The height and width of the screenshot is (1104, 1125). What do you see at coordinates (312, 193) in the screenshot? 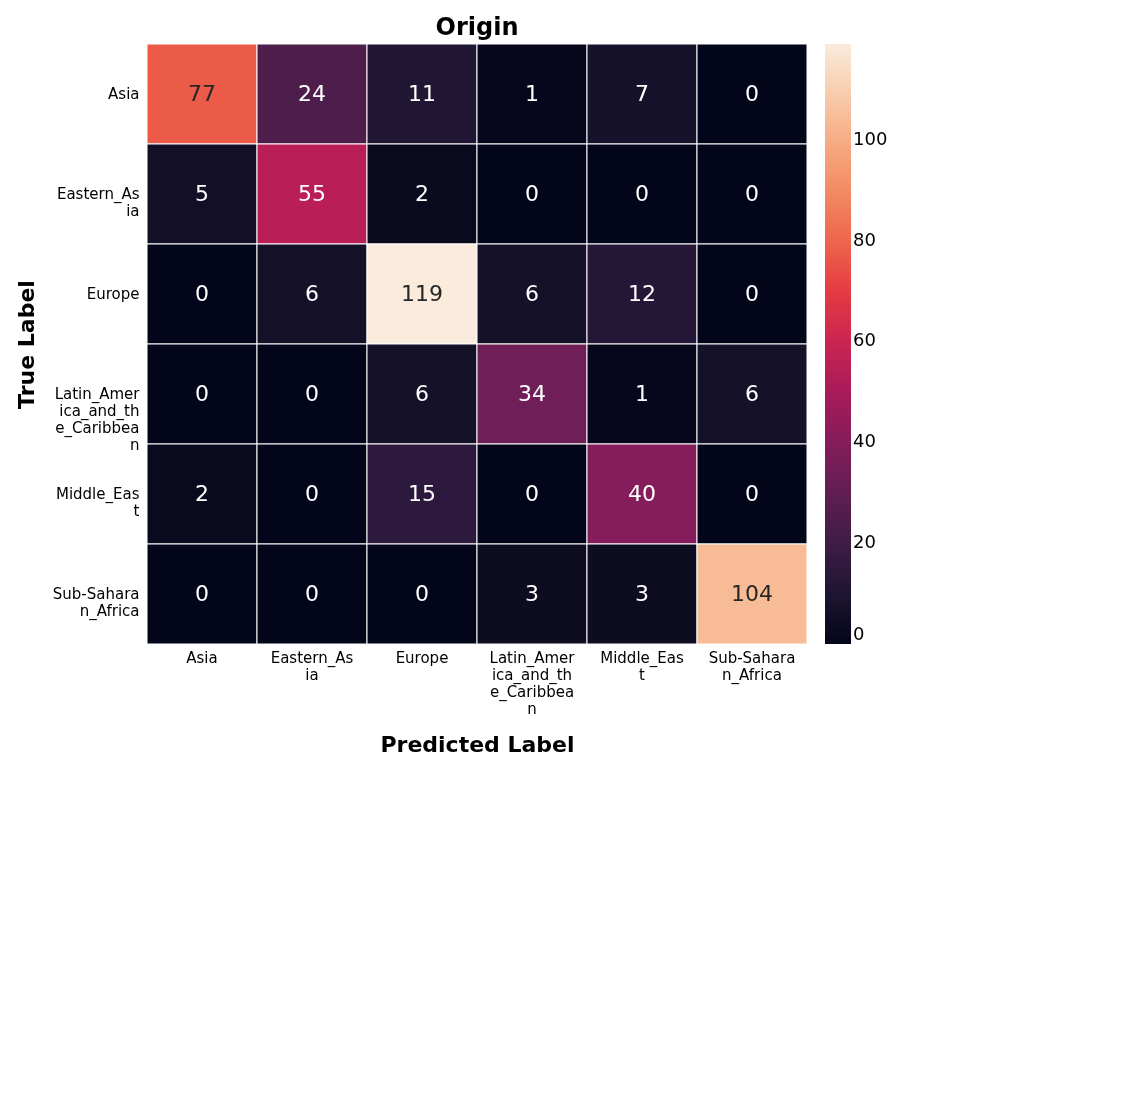
I see `data-label: 55` at bounding box center [312, 193].